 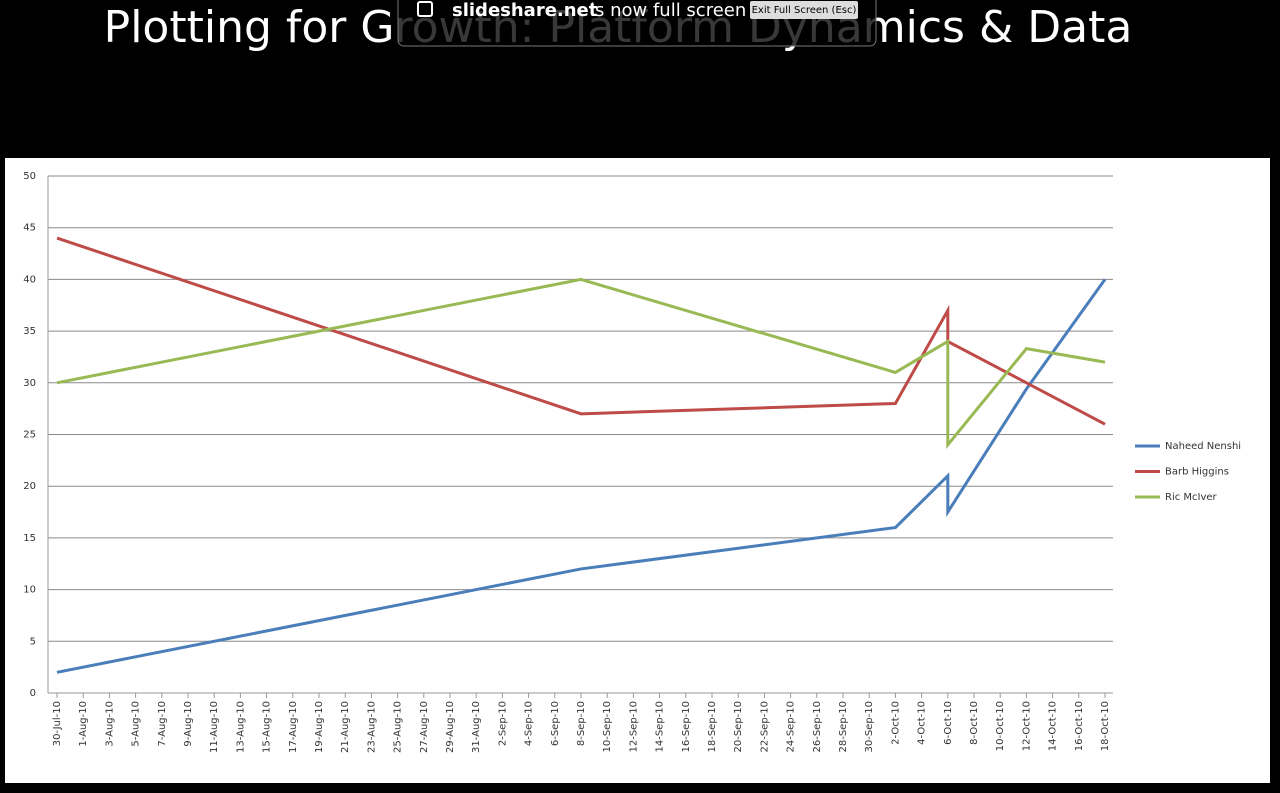 I want to click on x-tick-label: 18-Oct-10, so click(x=1105, y=726).